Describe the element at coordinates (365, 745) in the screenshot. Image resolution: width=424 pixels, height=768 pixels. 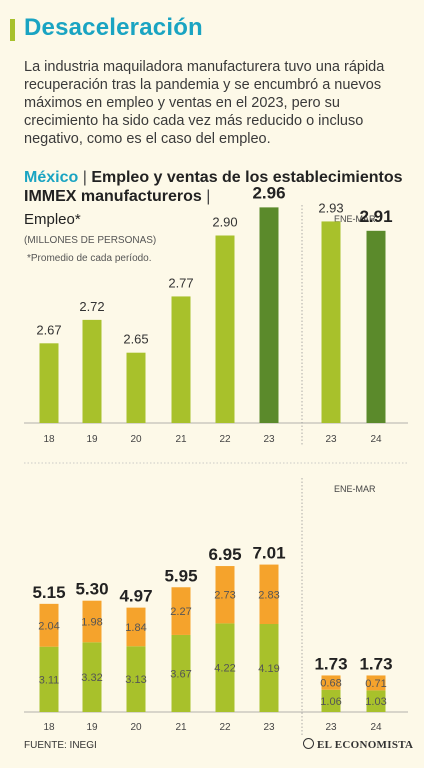
I see `logo-text: EL ECONOMISTA` at that location.